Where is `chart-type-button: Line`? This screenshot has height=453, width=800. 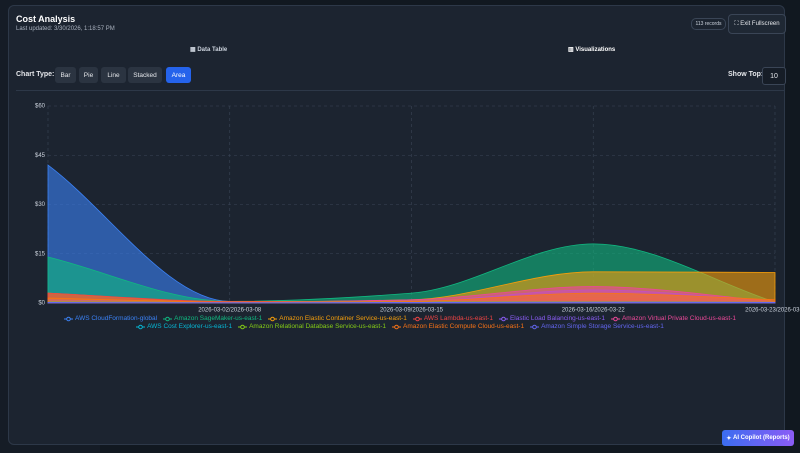 chart-type-button: Line is located at coordinates (113, 75).